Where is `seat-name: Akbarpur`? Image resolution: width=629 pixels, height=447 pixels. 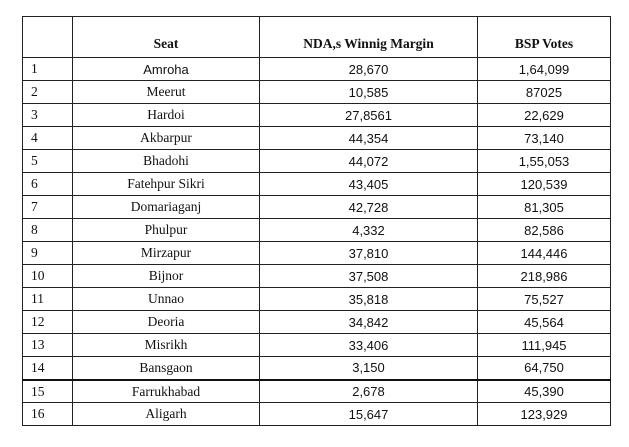
seat-name: Akbarpur is located at coordinates (166, 138).